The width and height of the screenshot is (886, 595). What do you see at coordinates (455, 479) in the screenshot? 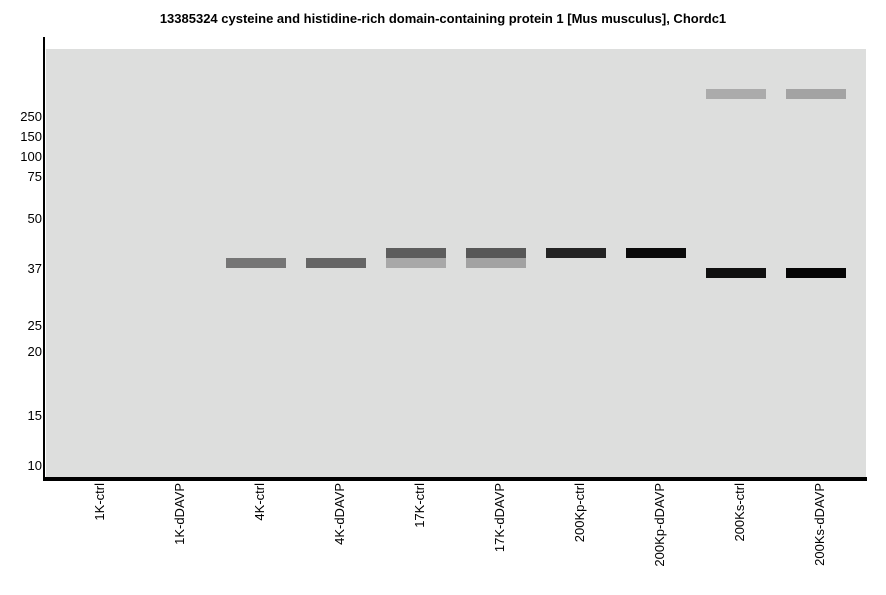
I see `x-axis-line` at bounding box center [455, 479].